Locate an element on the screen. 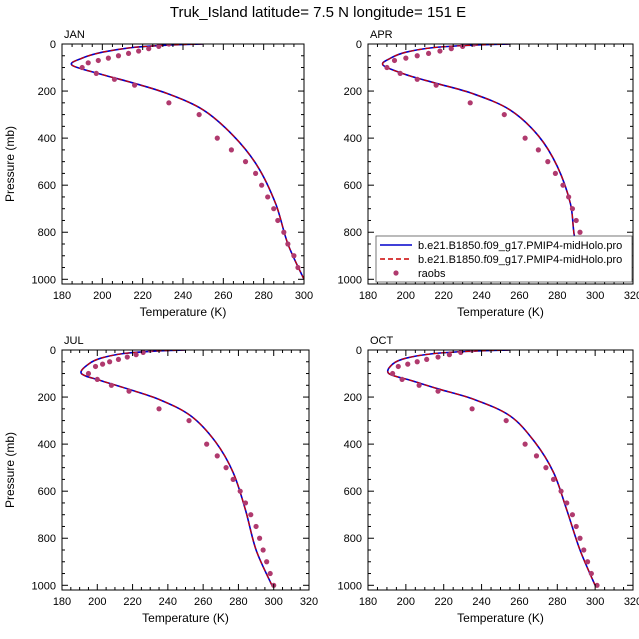  legend-label: b.e21.B1850.f09_g17.PMIP4-midHolo.pro is located at coordinates (520, 260).